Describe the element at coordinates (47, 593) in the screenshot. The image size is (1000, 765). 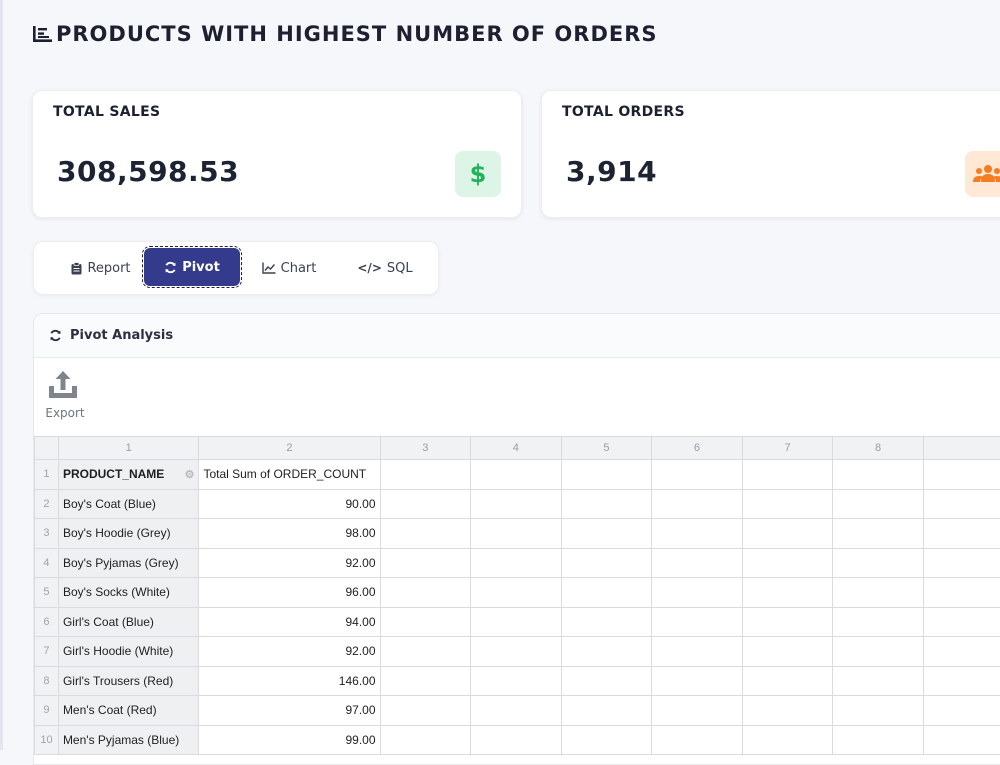
I see `row-number: 5` at that location.